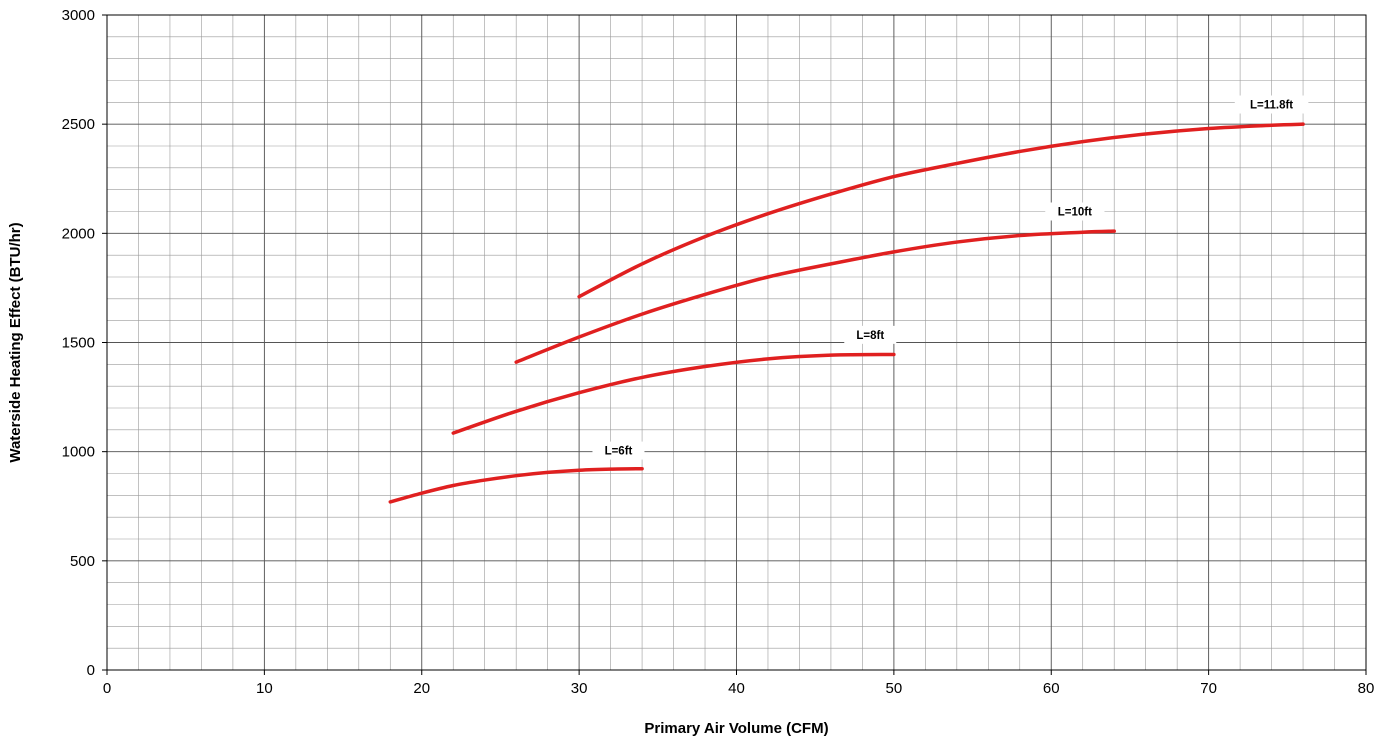 This screenshot has height=742, width=1394. I want to click on x-tick-label: 60, so click(1051, 688).